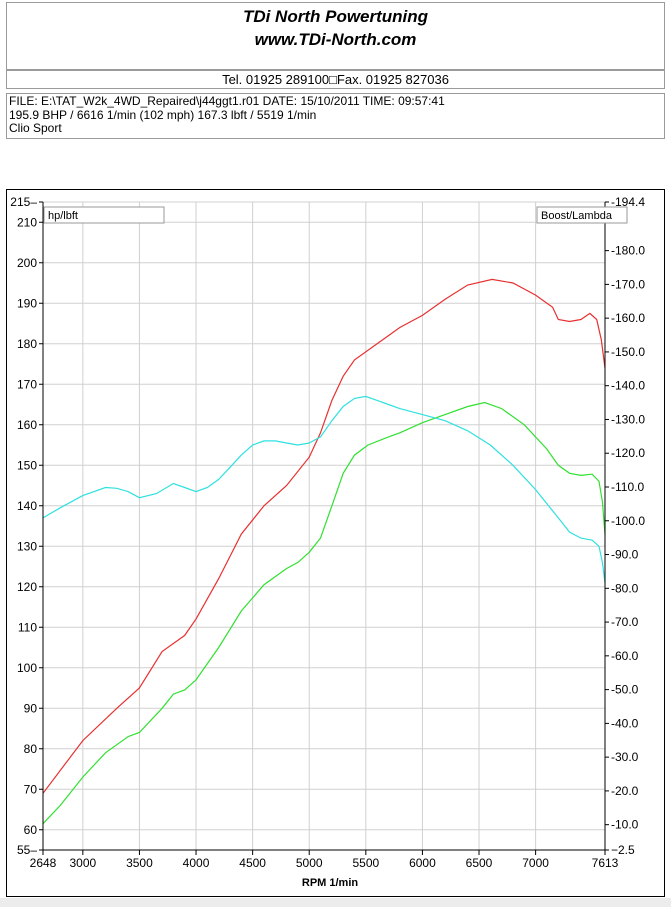 The width and height of the screenshot is (671, 907). Describe the element at coordinates (31, 789) in the screenshot. I see `y-left-tick-label: 70` at that location.